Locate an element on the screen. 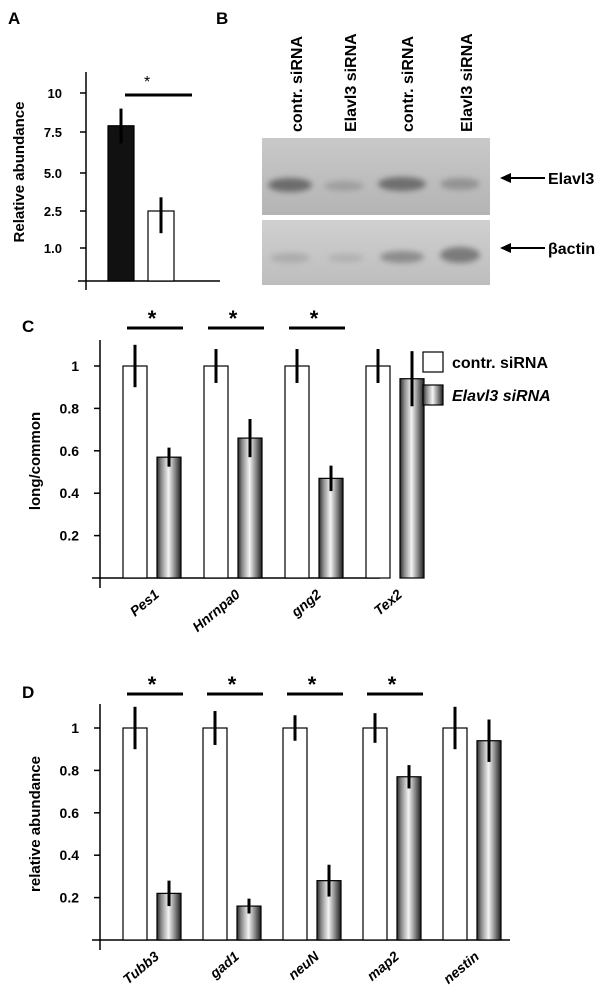  panel-a-y-tick-label: 2.5 is located at coordinates (53, 211).